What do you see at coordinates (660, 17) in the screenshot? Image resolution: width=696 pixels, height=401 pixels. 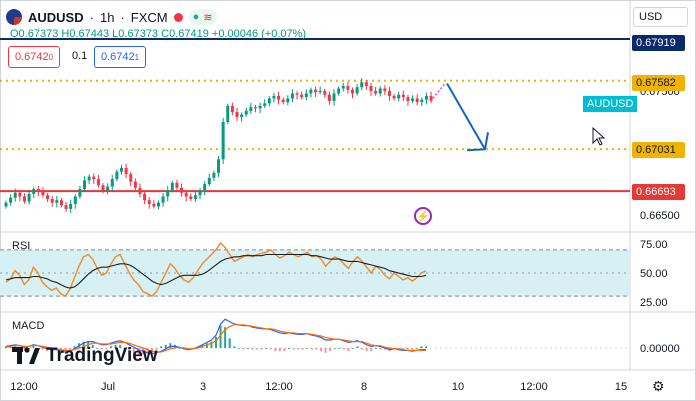 I see `currency-selector: USD` at bounding box center [660, 17].